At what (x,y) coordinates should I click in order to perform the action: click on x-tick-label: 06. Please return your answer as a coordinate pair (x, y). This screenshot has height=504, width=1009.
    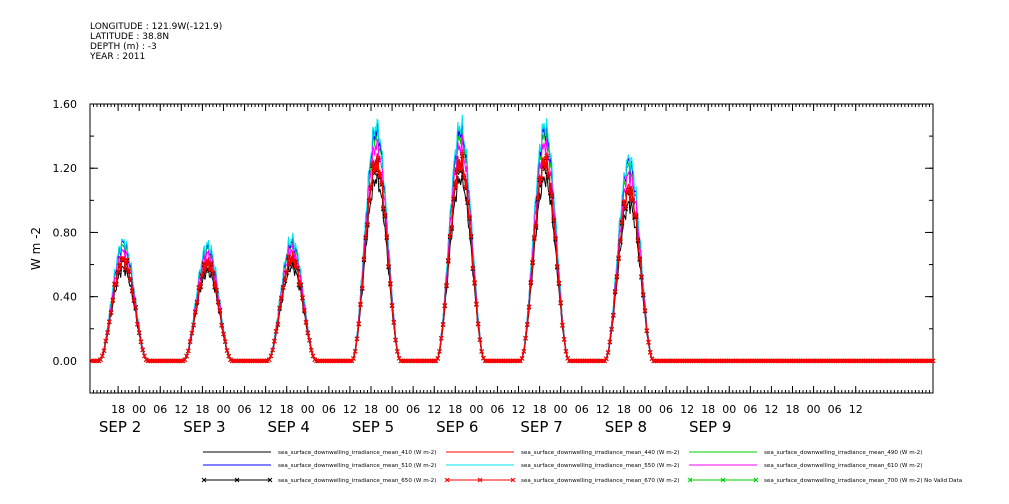
    Looking at the image, I should click on (245, 409).